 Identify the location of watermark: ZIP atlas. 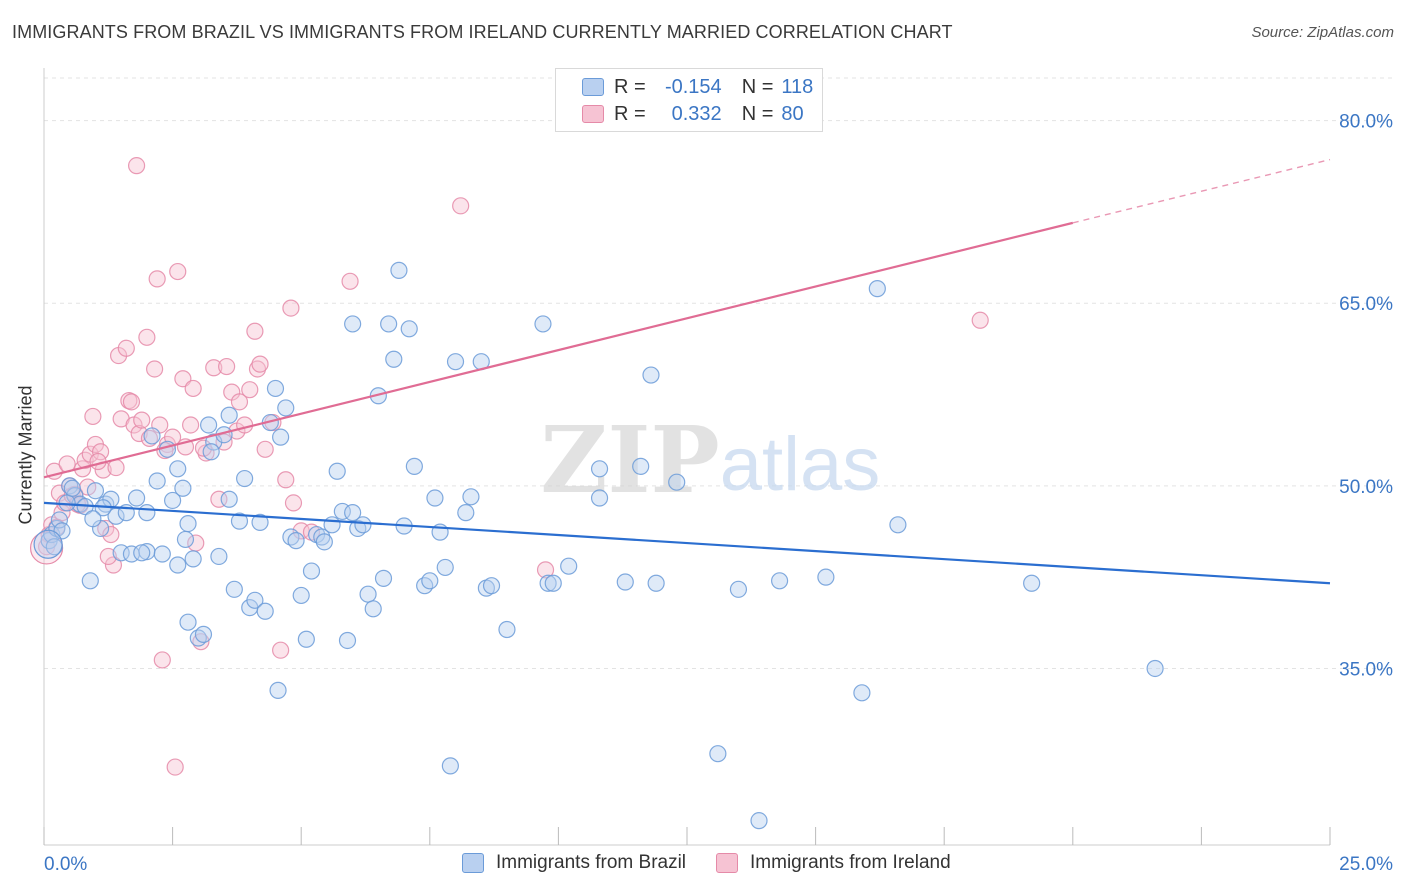
(710, 460).